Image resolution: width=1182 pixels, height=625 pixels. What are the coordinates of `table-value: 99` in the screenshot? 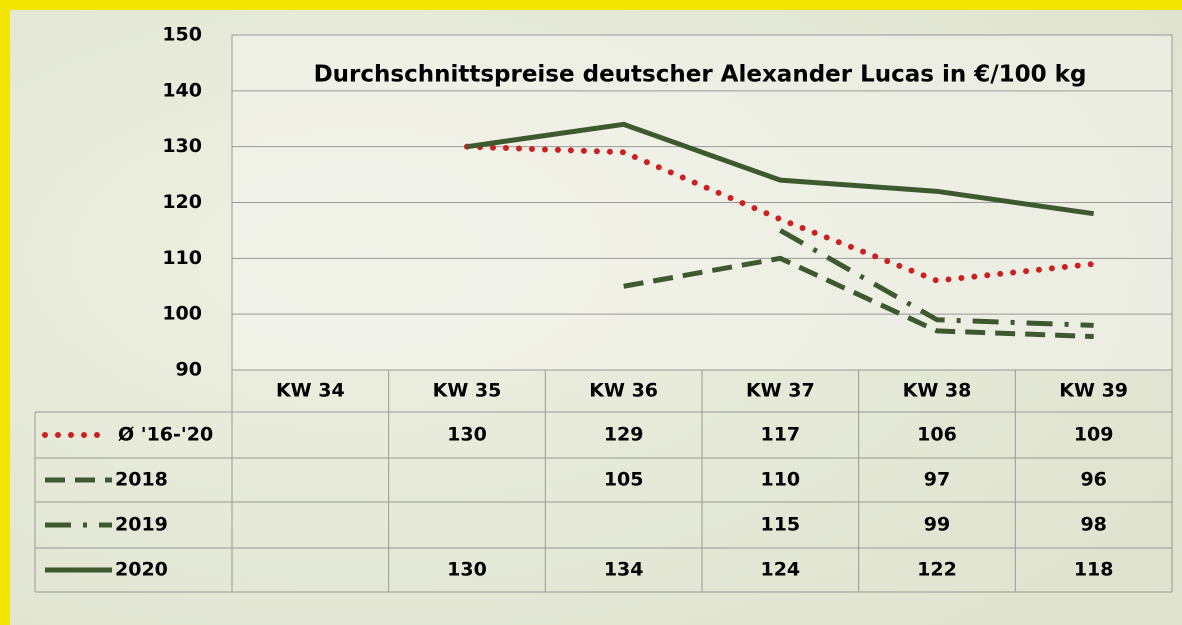 It's located at (937, 525).